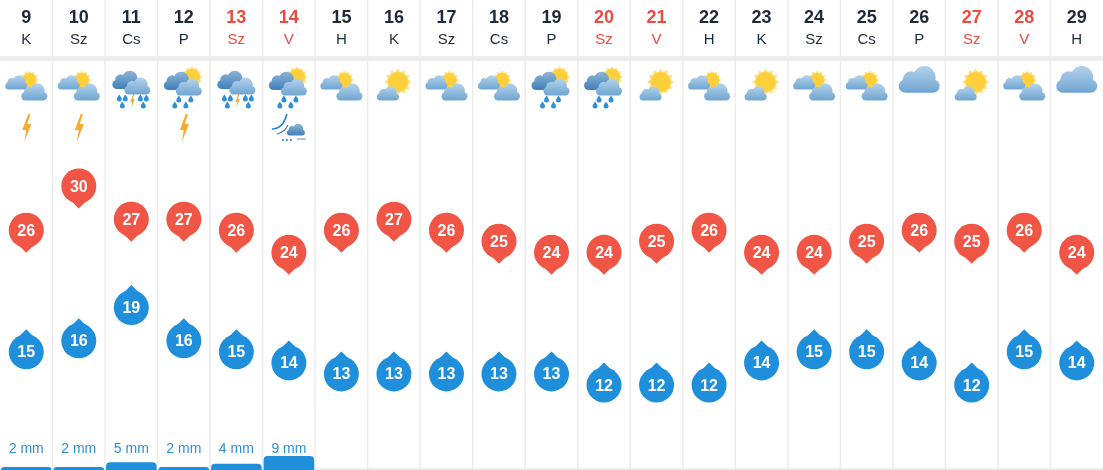 Image resolution: width=1103 pixels, height=470 pixels. What do you see at coordinates (183, 27) in the screenshot?
I see `x-tick-label: 12 P` at bounding box center [183, 27].